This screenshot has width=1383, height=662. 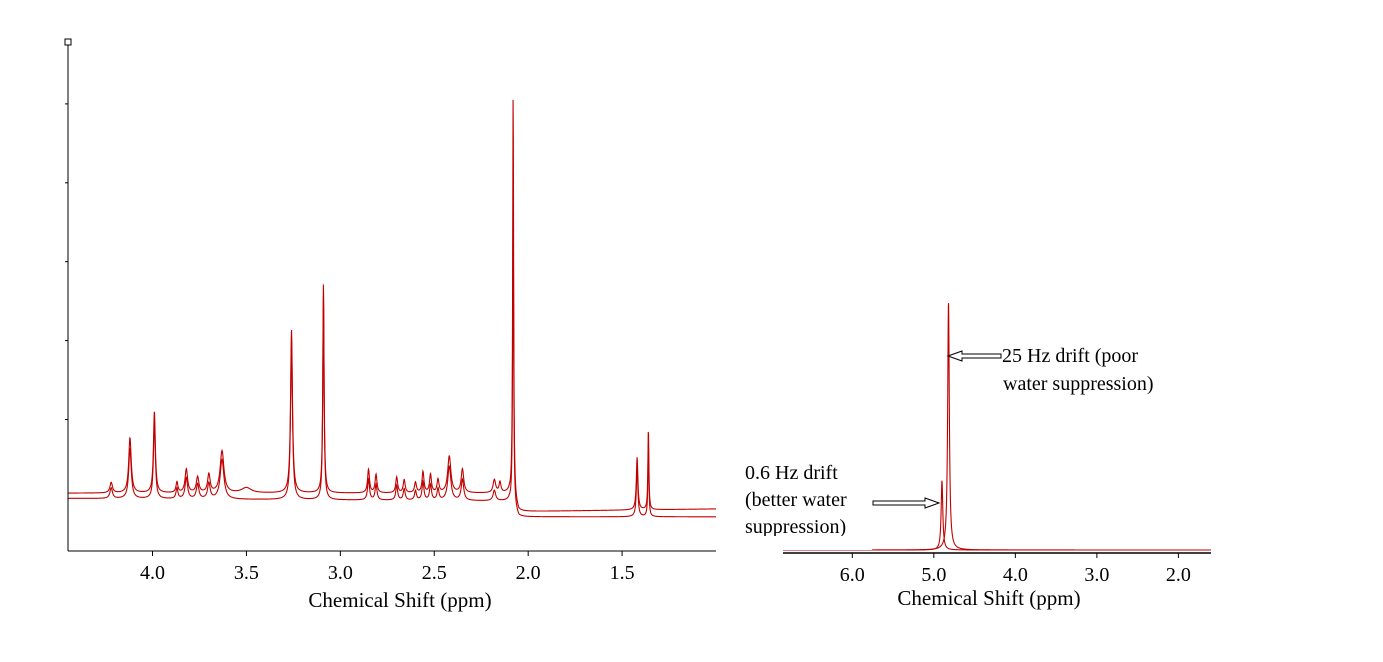 I want to click on arrow-06hz, so click(x=906, y=503).